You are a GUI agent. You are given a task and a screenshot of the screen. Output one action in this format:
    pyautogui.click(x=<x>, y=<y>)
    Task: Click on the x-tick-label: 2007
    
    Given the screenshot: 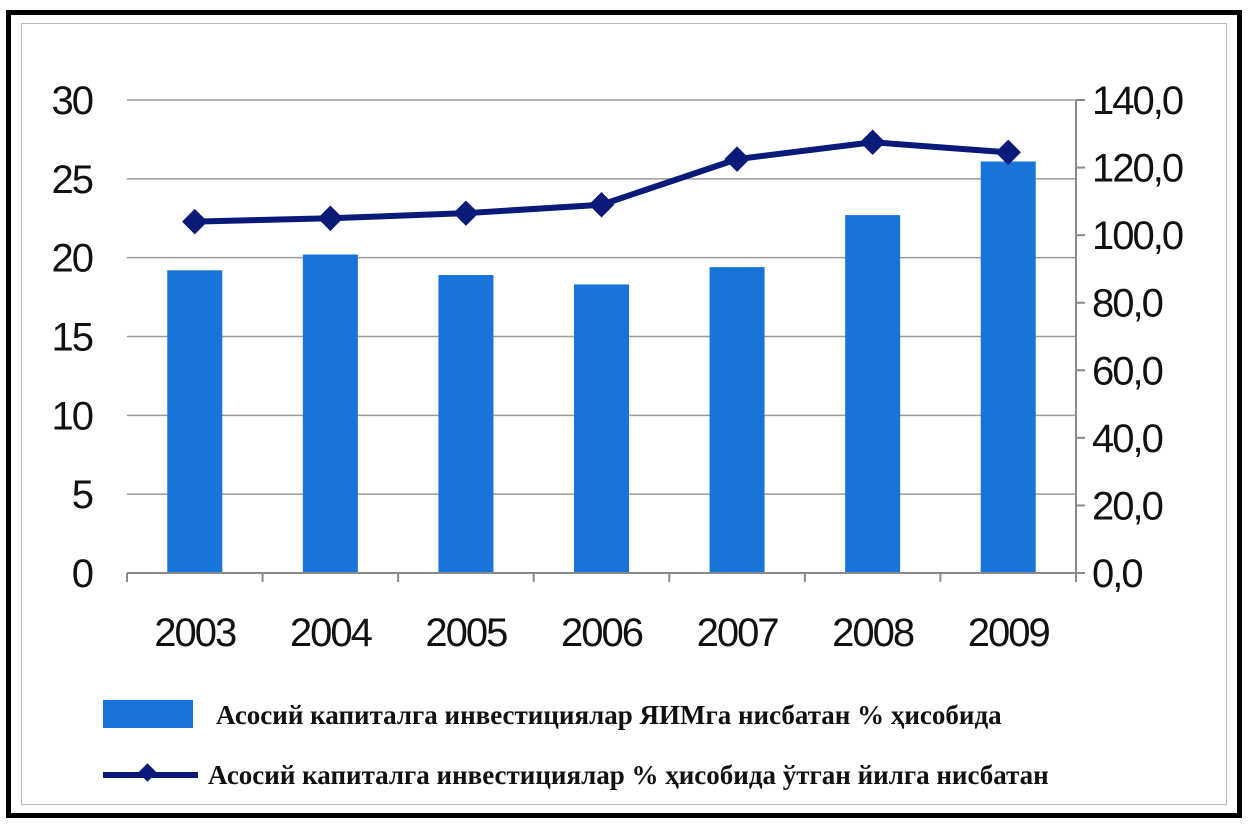 What is the action you would take?
    pyautogui.click(x=738, y=633)
    